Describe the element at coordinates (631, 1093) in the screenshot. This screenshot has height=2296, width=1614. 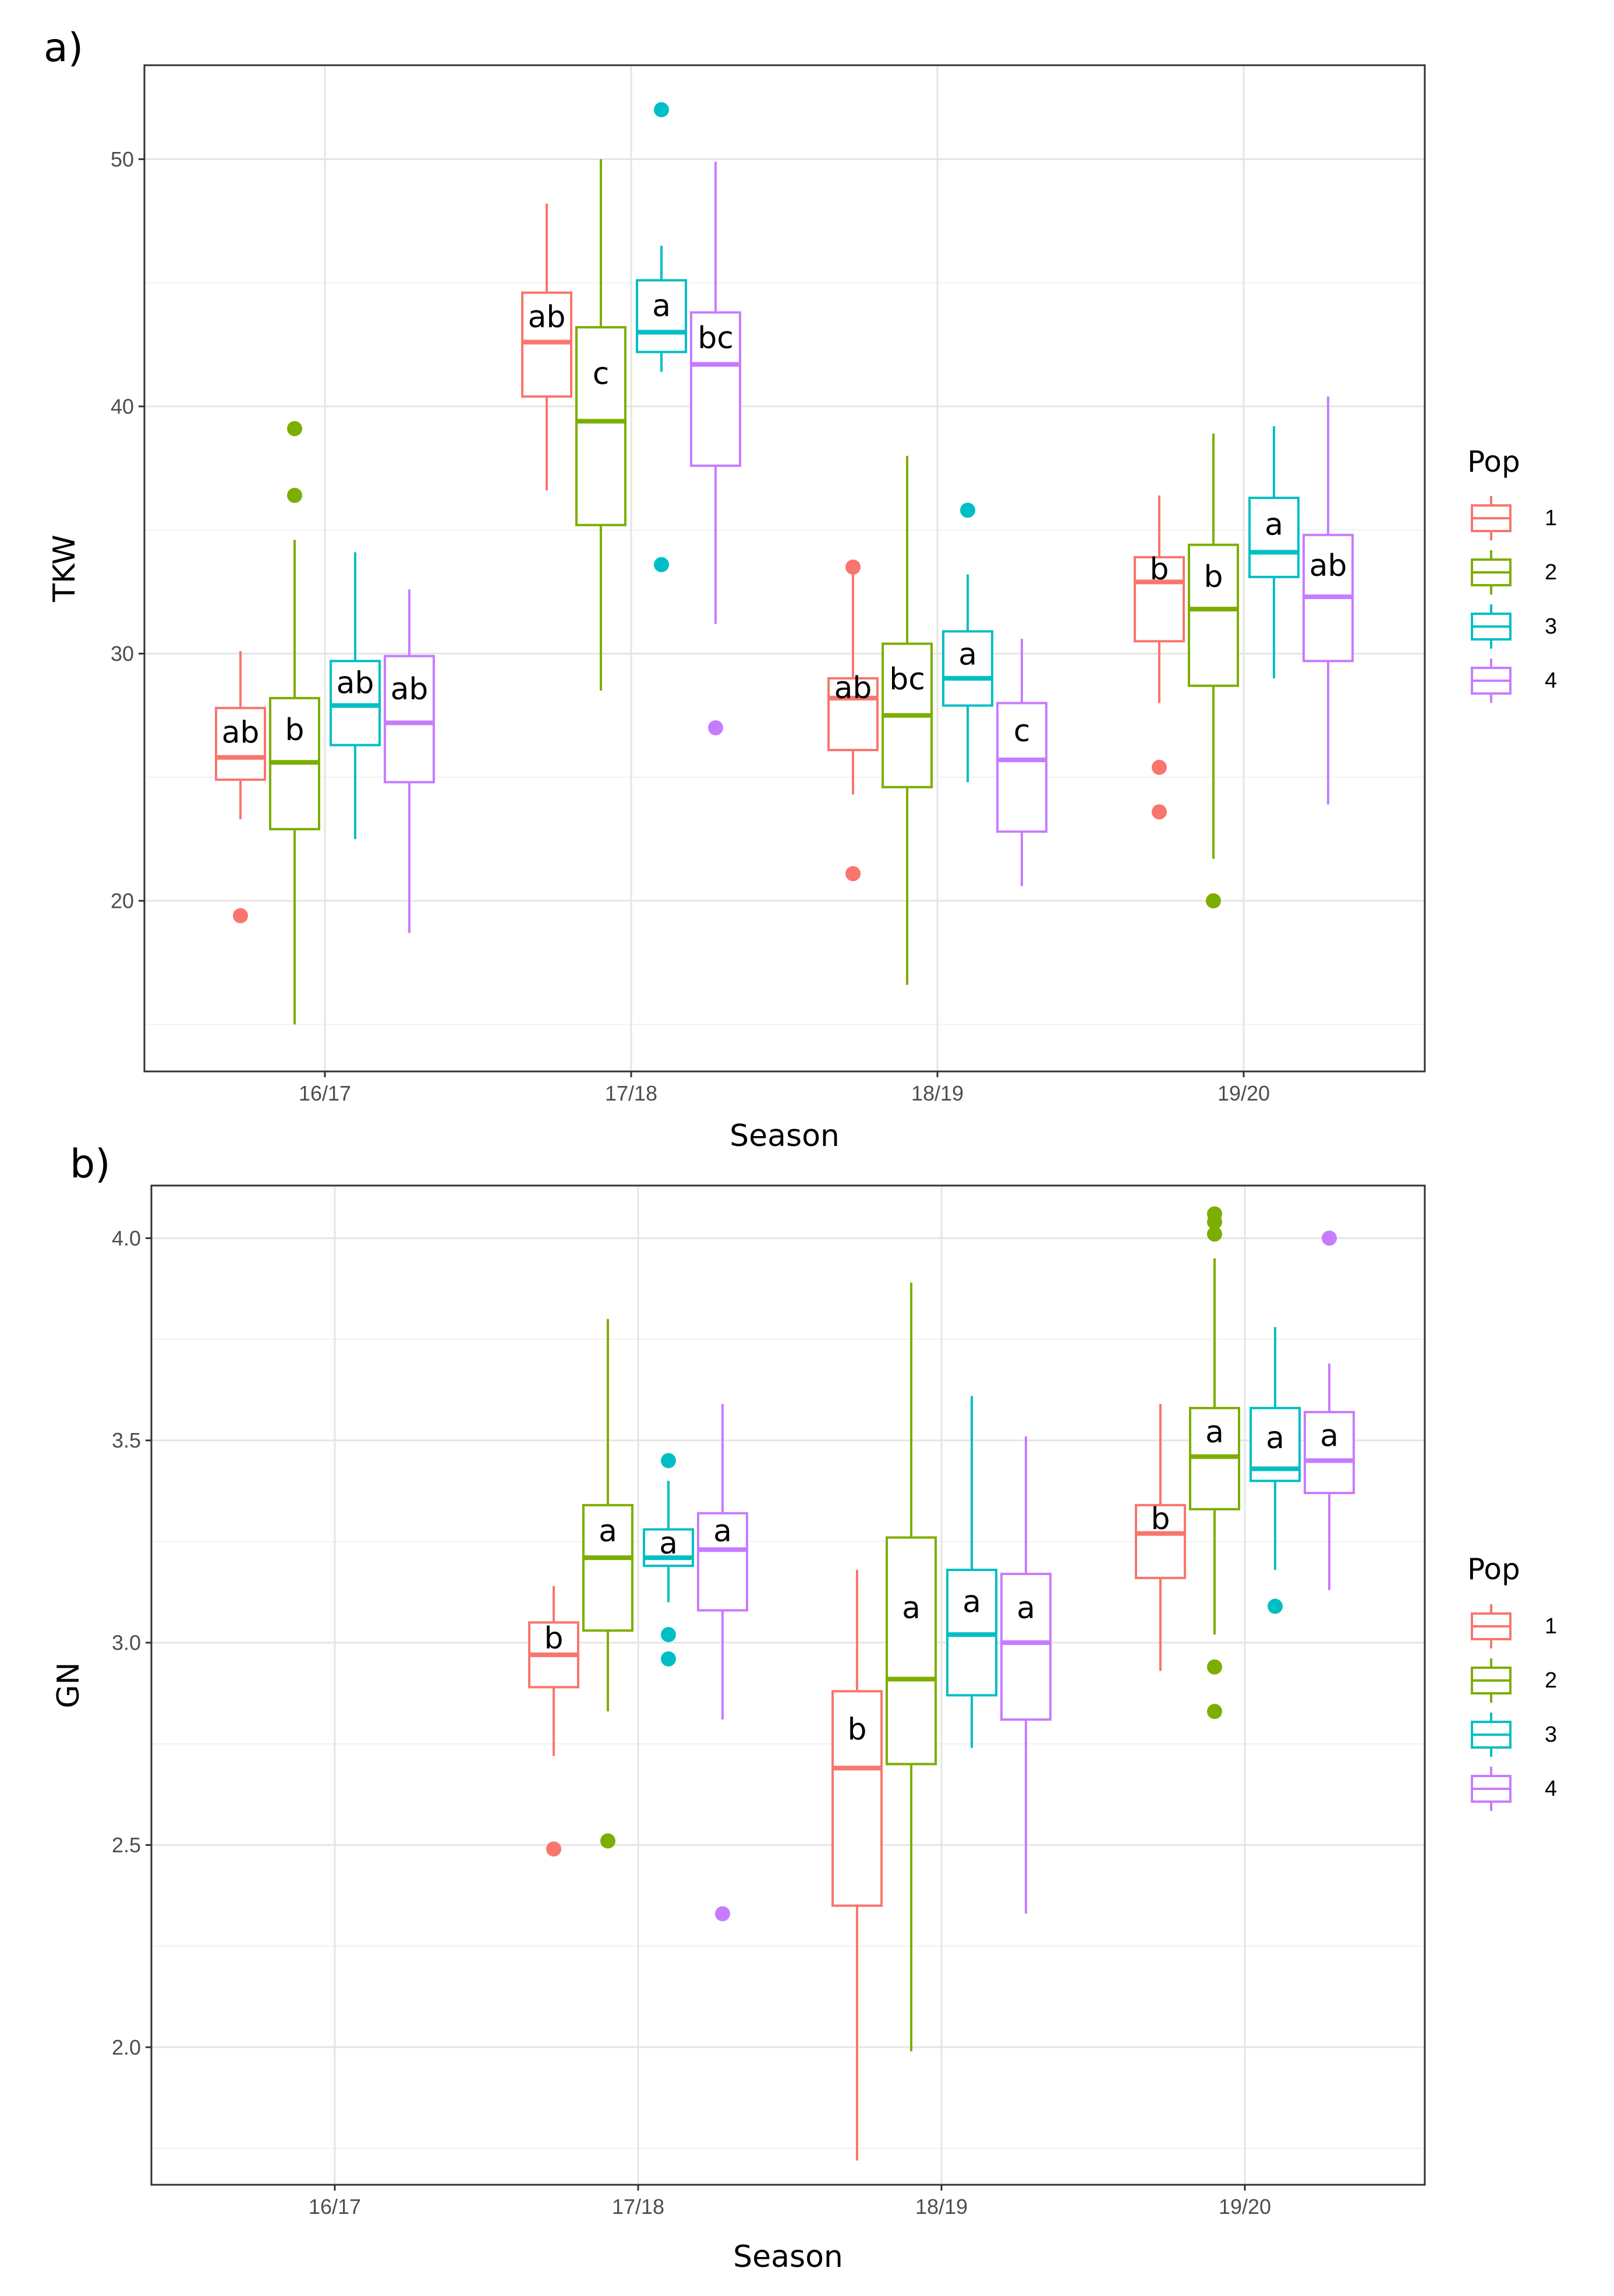
I see `x-tick-label: 17/18` at that location.